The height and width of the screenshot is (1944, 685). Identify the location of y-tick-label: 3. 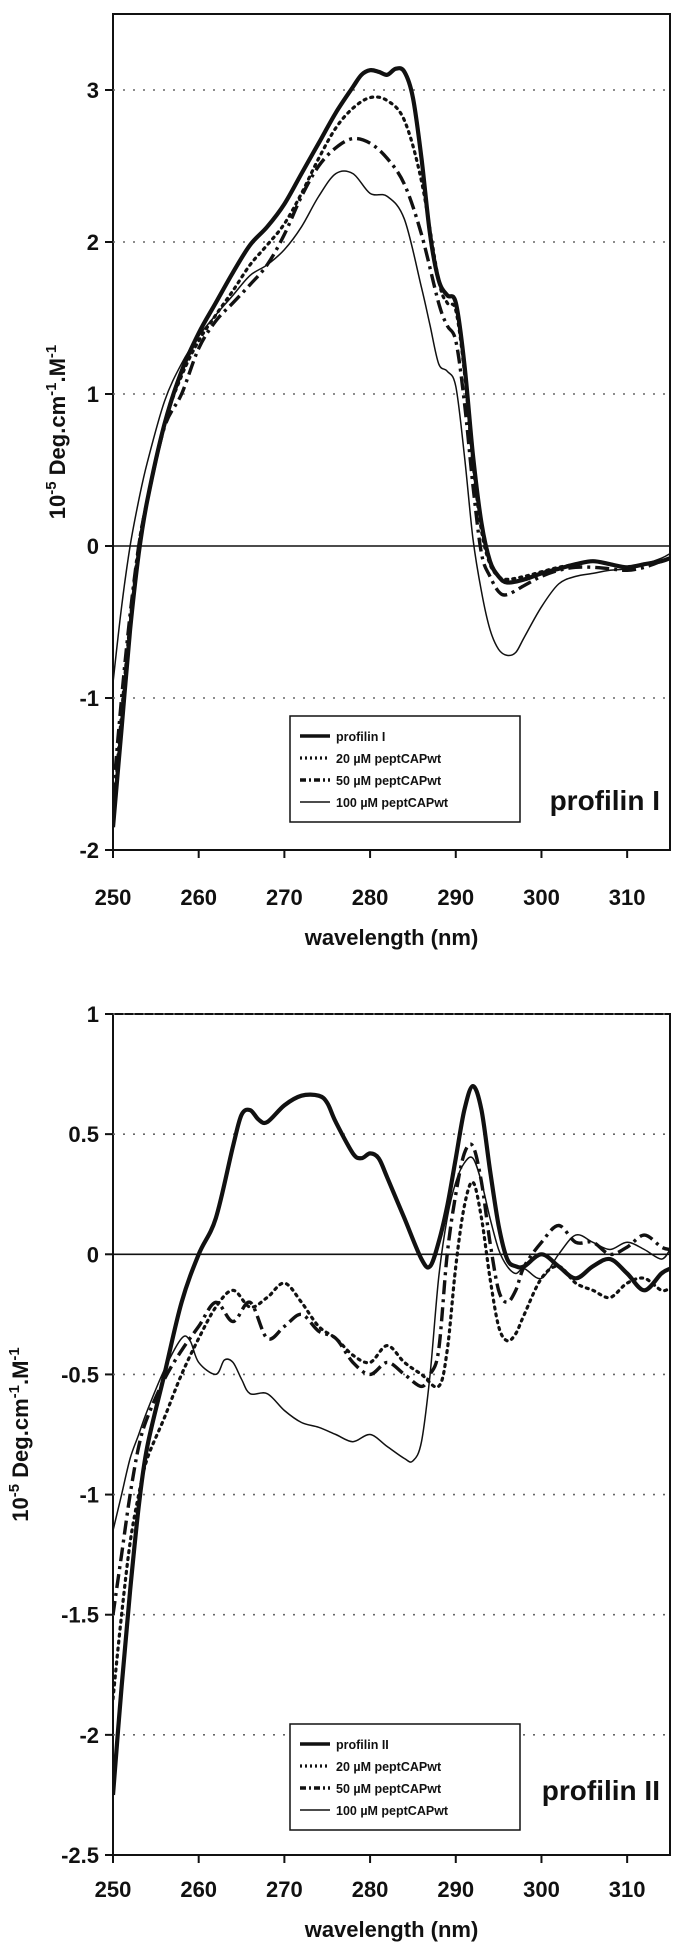
(93, 90).